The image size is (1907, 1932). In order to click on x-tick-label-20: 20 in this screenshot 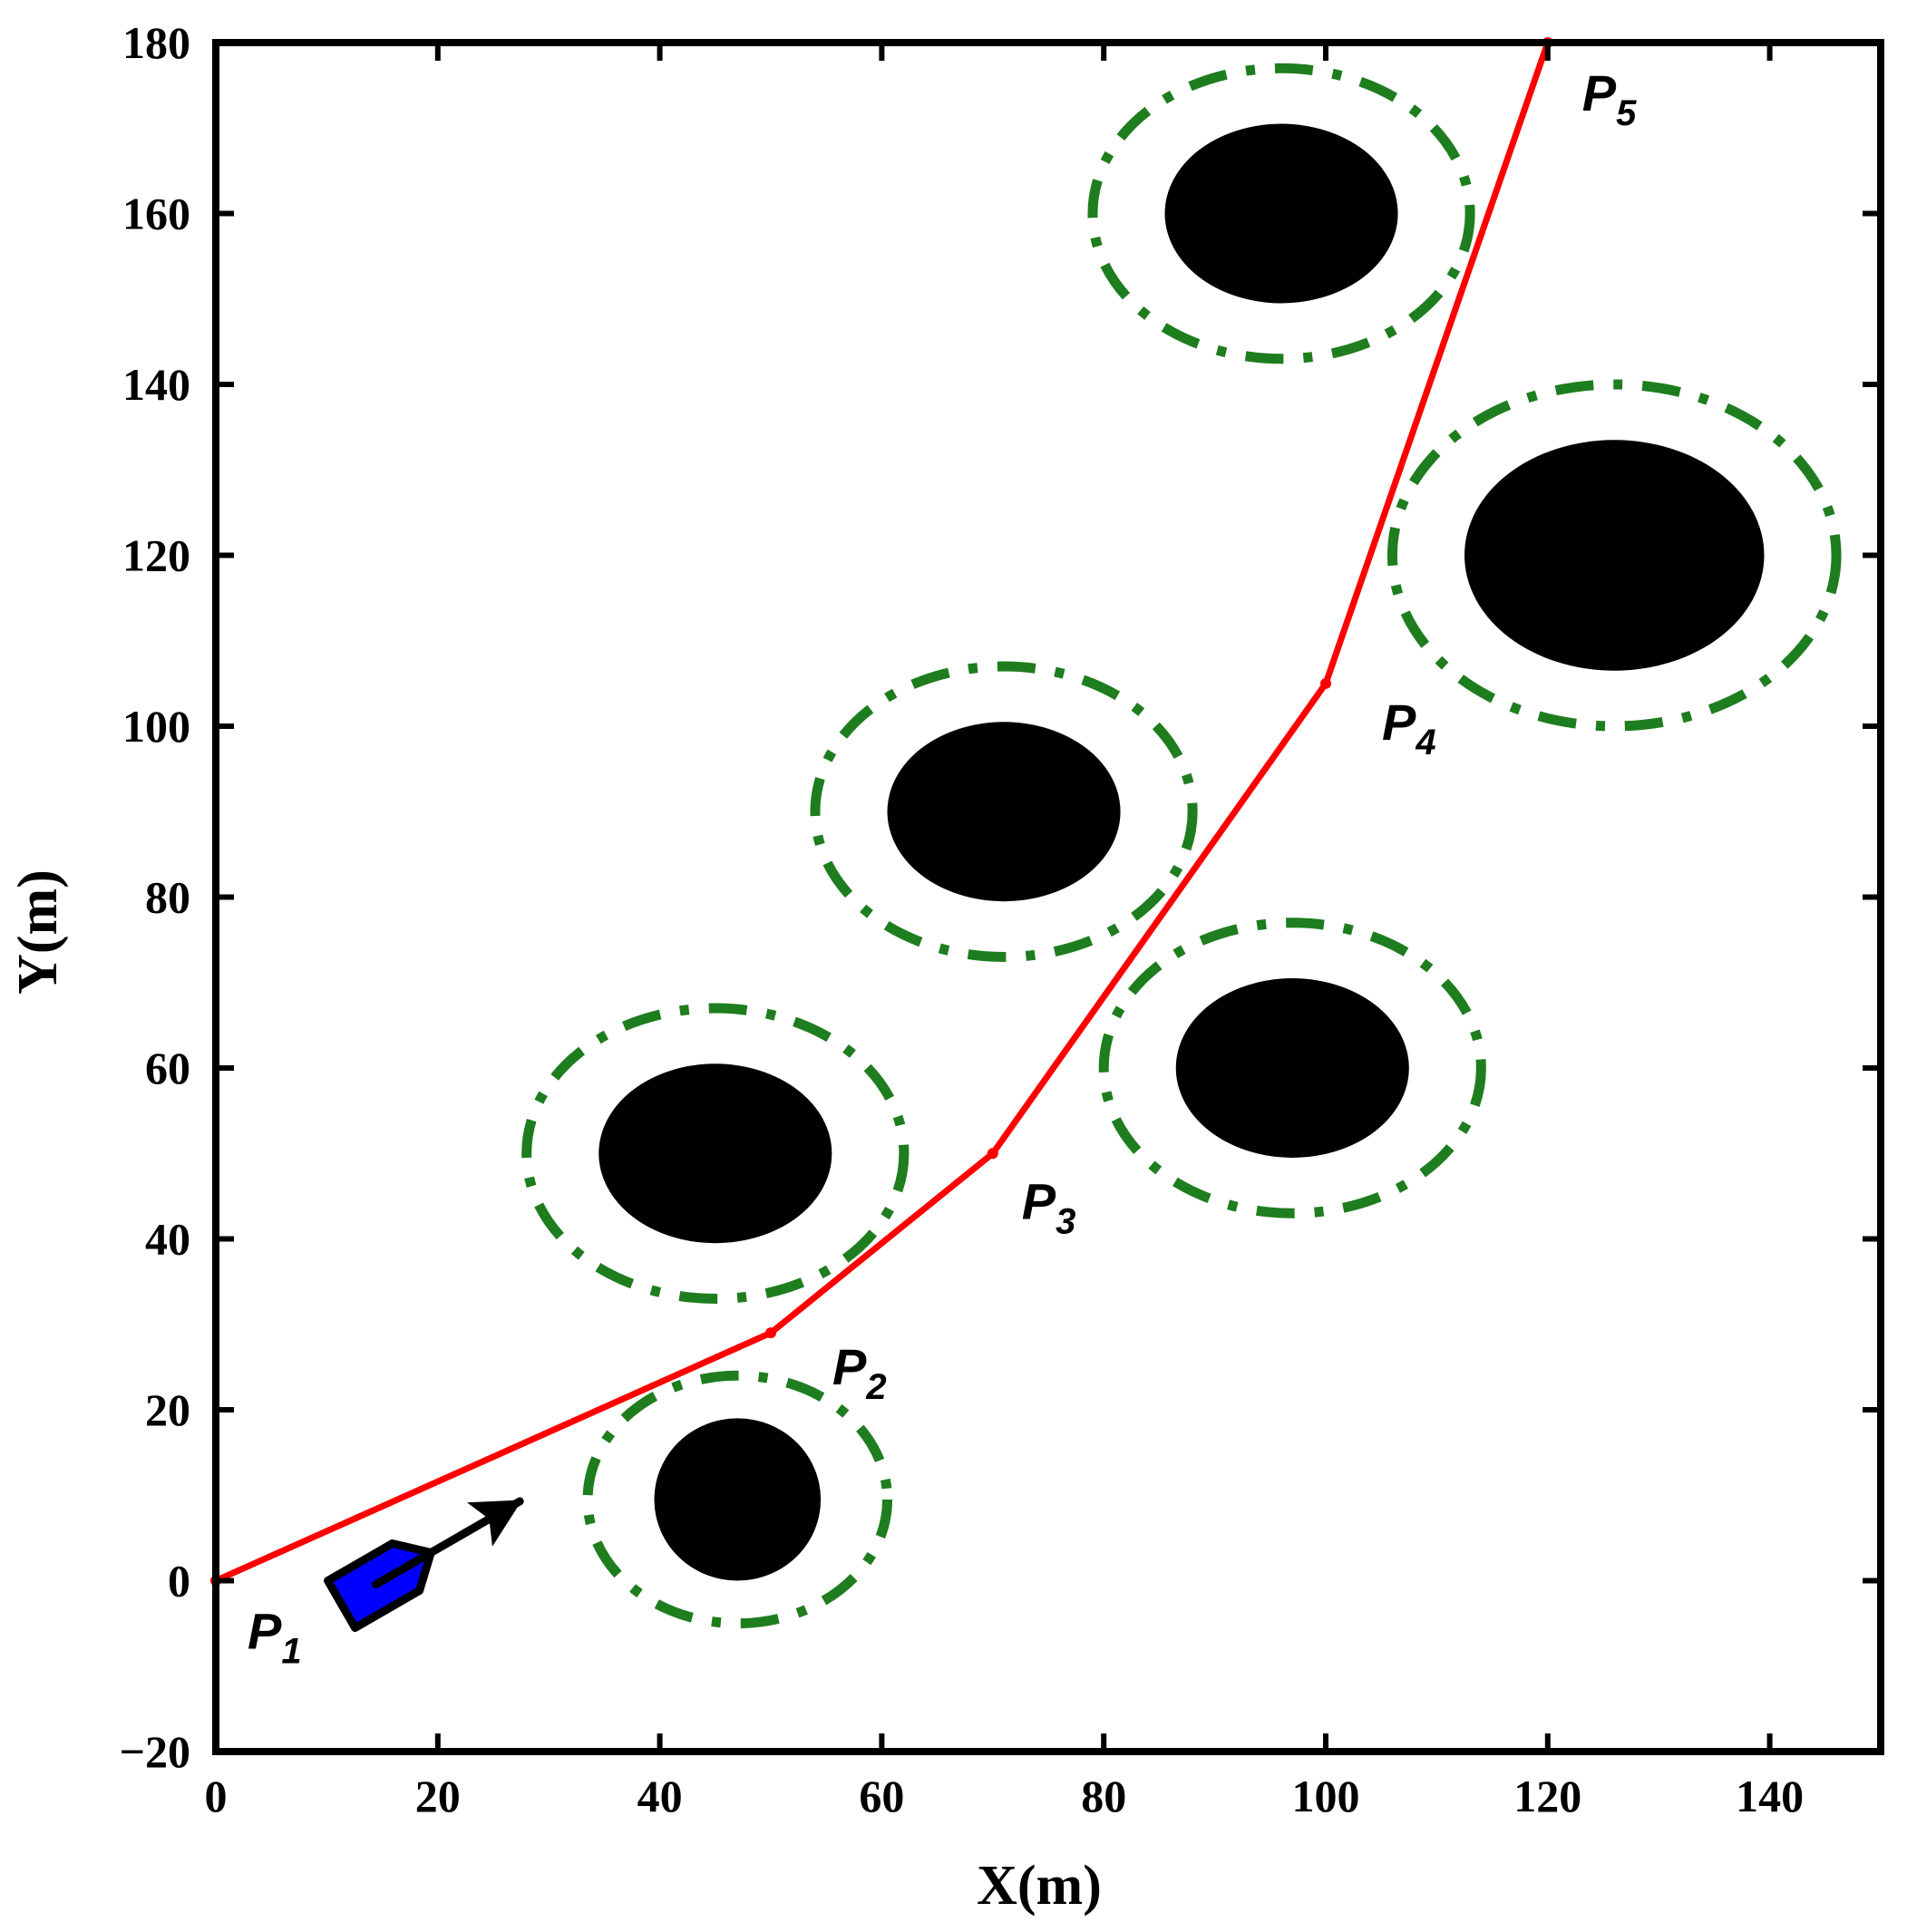, I will do `click(438, 1796)`.